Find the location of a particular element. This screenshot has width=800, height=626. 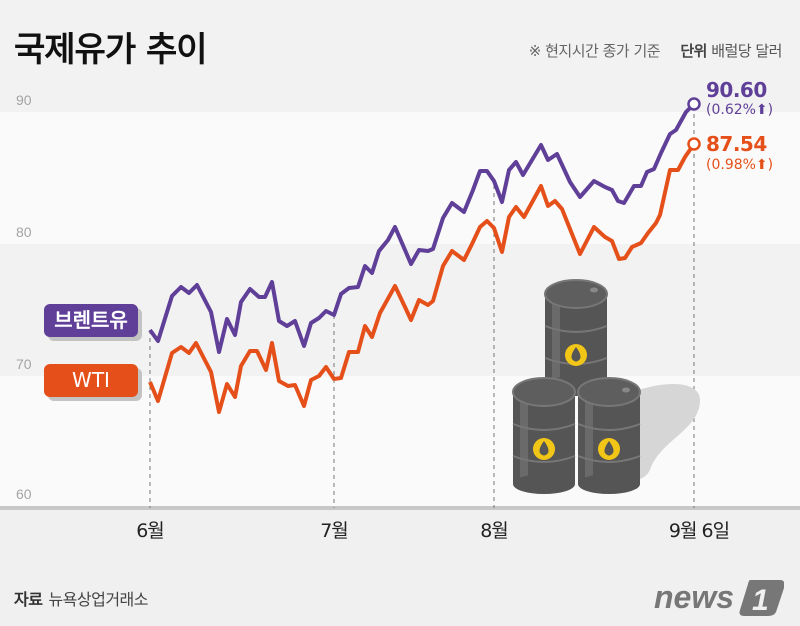

wti-end-value: 87.54 is located at coordinates (736, 144).